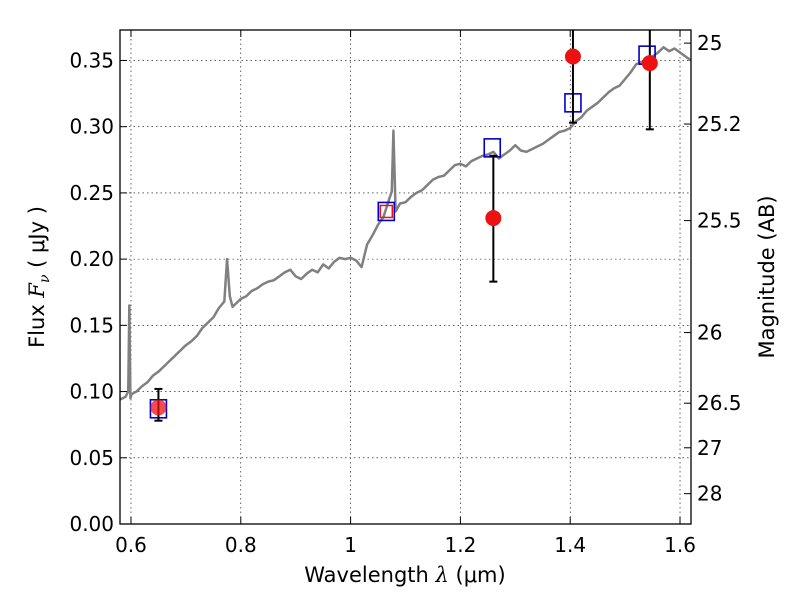 Image resolution: width=800 pixels, height=600 pixels. Describe the element at coordinates (91, 325) in the screenshot. I see `y-tick-label: 0.15` at that location.